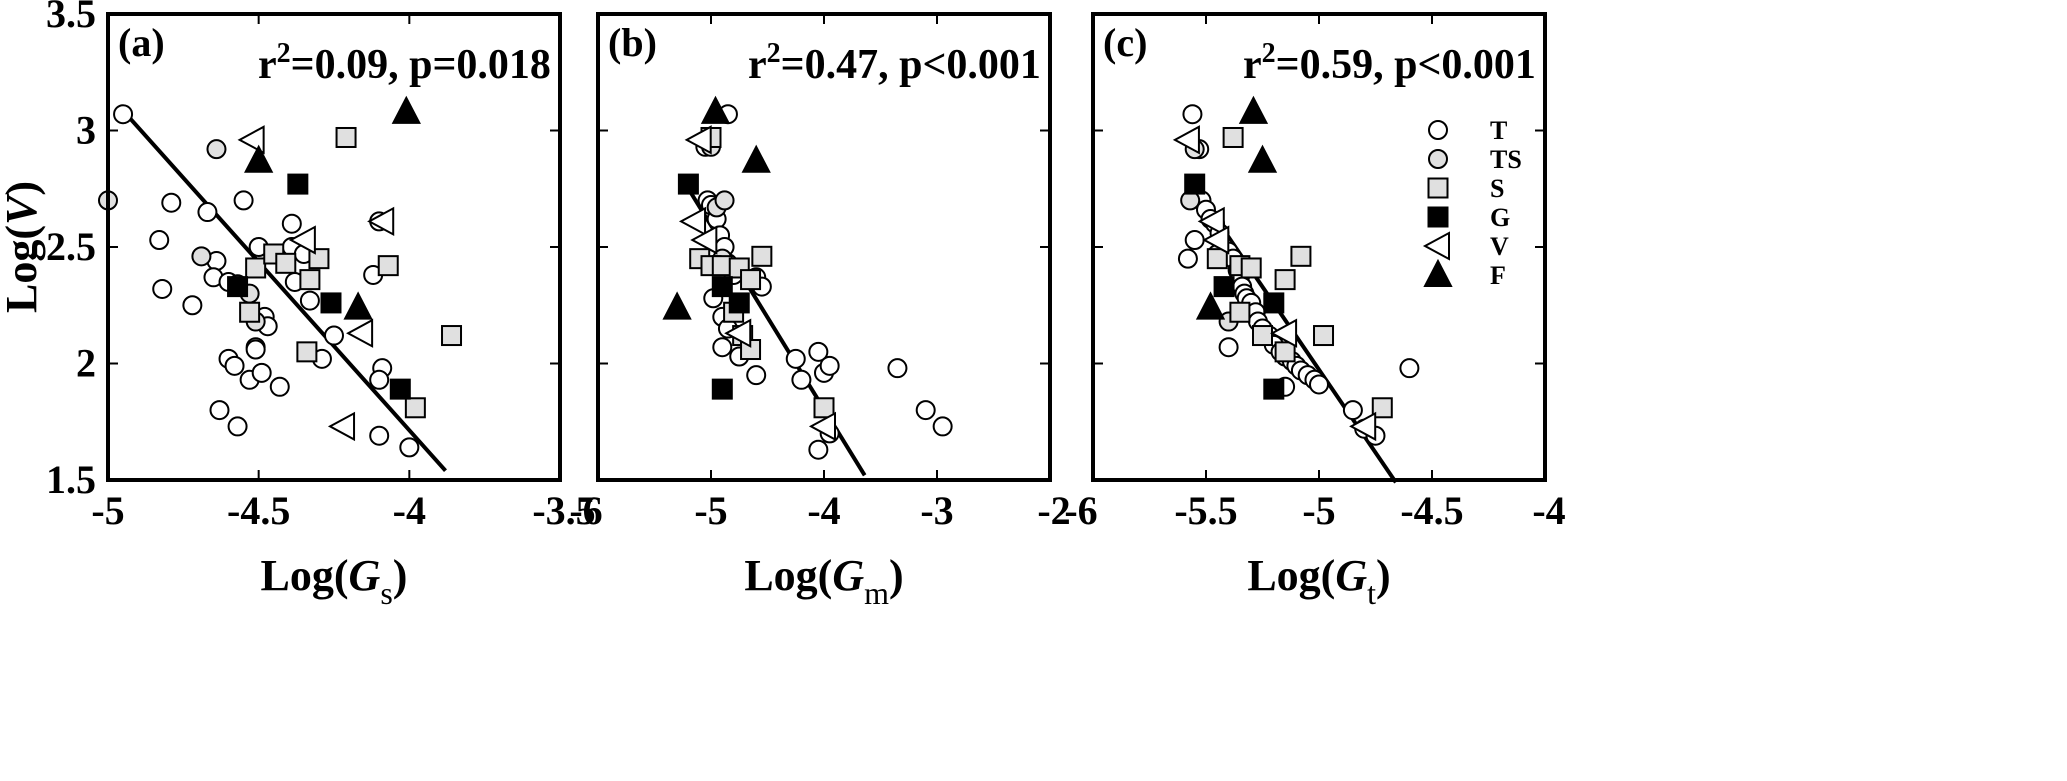  I want to click on series-t, so click(266, 281).